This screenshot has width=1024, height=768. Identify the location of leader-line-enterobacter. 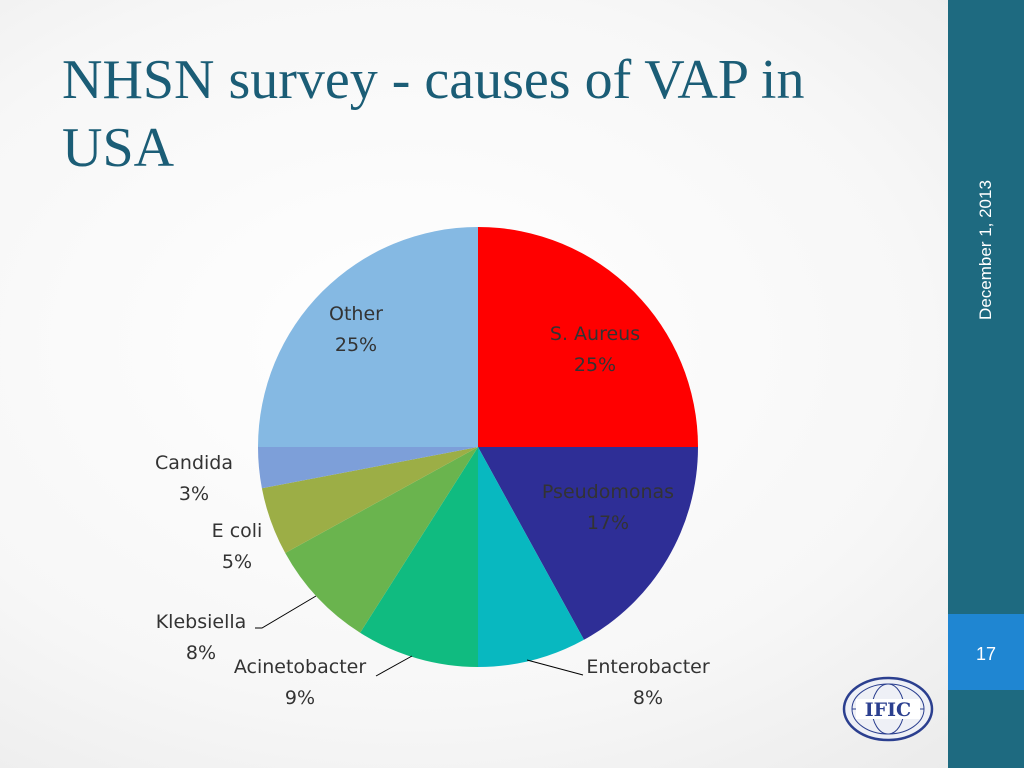
(555, 667).